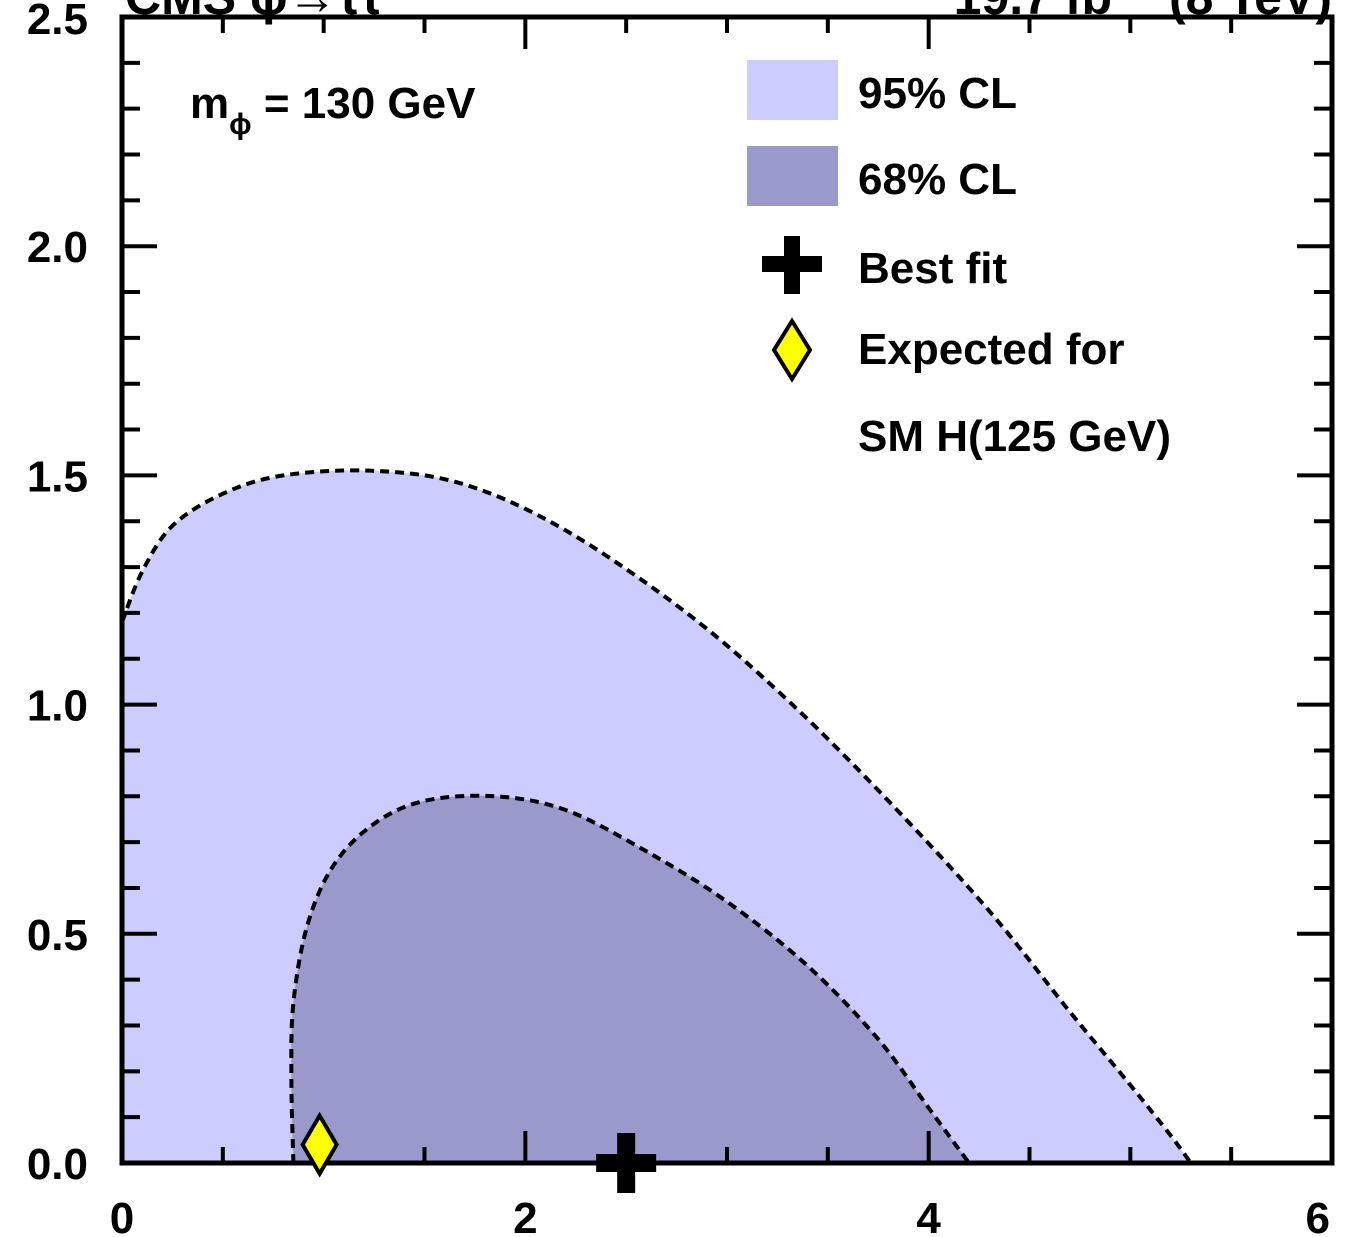 This screenshot has width=1345, height=1237. I want to click on legend-label-68cl: 68% CL, so click(937, 179).